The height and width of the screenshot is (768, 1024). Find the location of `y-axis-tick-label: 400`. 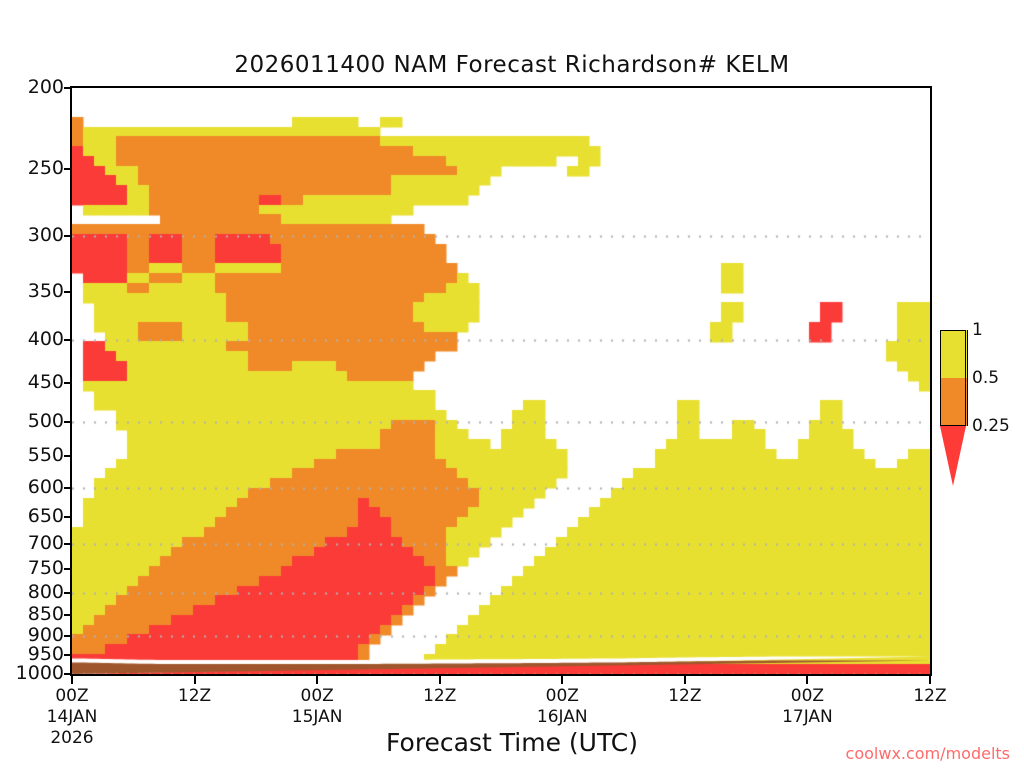

y-axis-tick-label: 400 is located at coordinates (45, 339).